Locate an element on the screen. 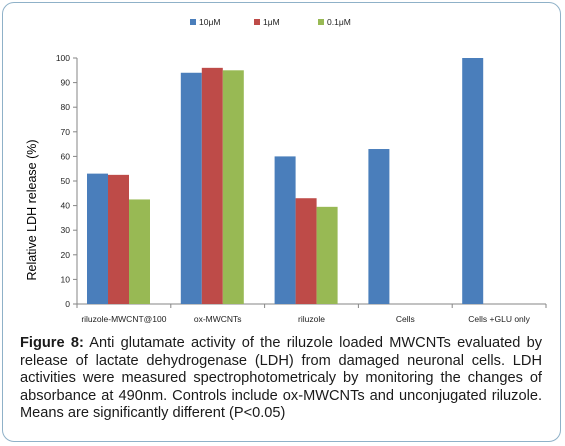 This screenshot has width=565, height=446. y-tick-label: 40 is located at coordinates (66, 206).